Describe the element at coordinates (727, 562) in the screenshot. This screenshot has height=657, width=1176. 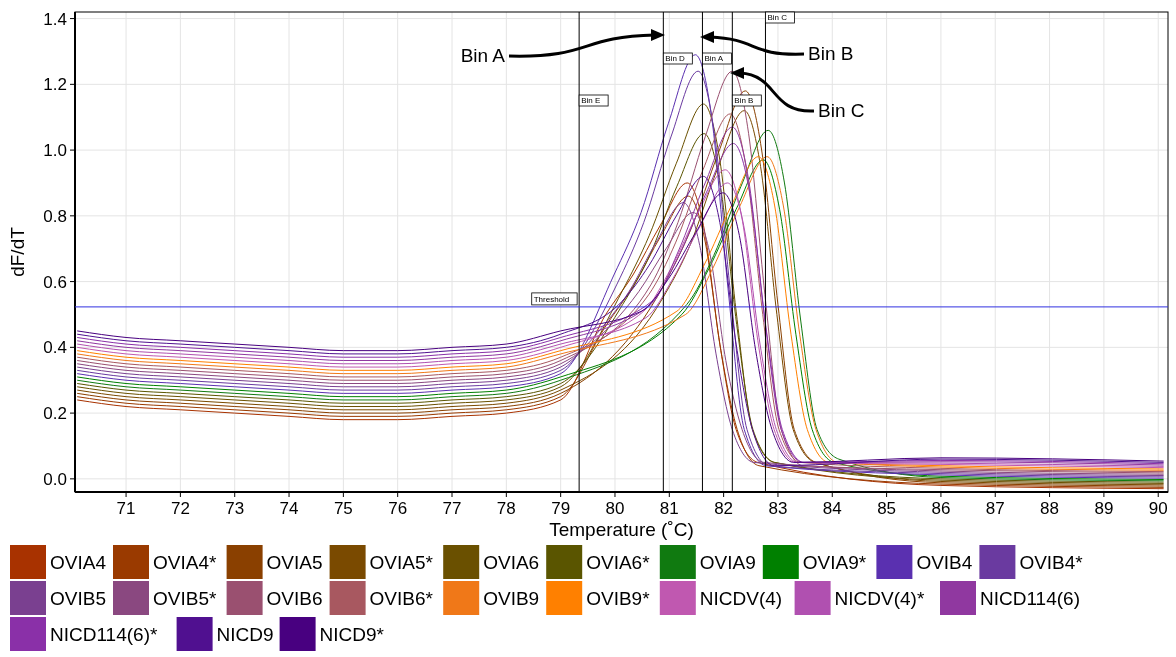
I see `legend-label: OVIA9` at that location.